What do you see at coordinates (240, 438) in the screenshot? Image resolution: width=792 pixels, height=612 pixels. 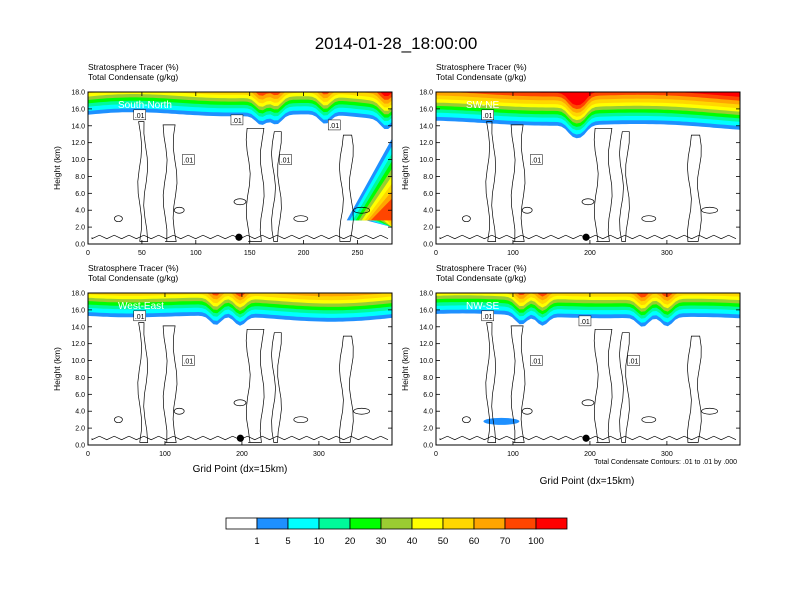 I see `low-cloud-contour` at bounding box center [240, 438].